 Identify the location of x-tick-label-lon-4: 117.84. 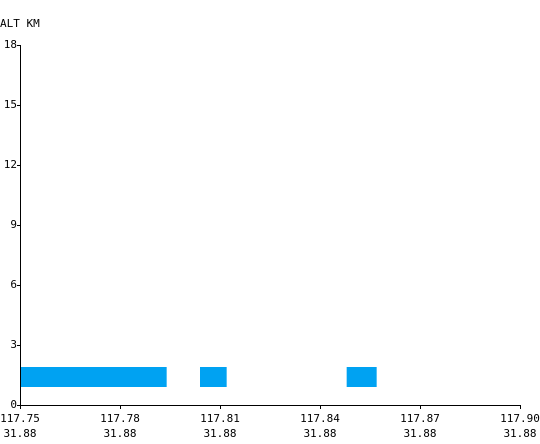
(320, 418).